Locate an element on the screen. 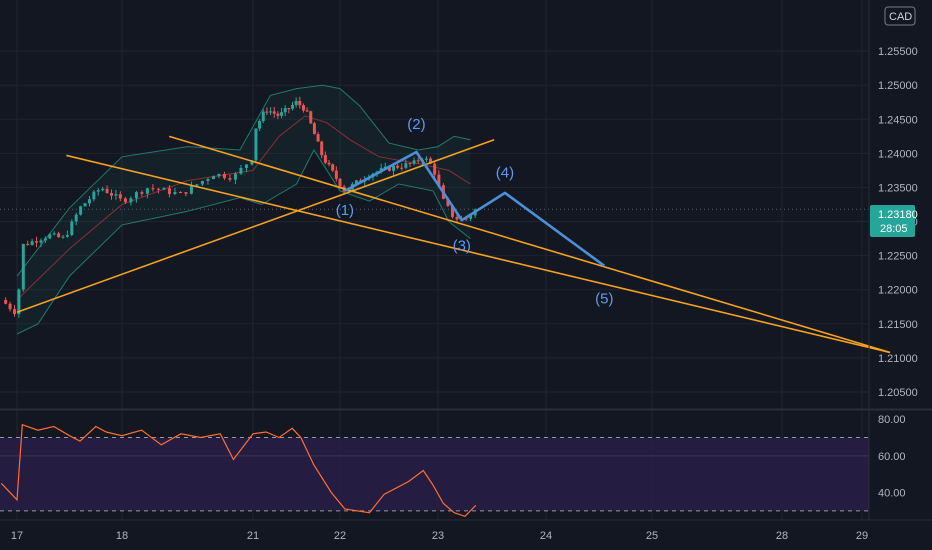 Image resolution: width=932 pixels, height=550 pixels. price-axis-label: 1.25000 is located at coordinates (898, 86).